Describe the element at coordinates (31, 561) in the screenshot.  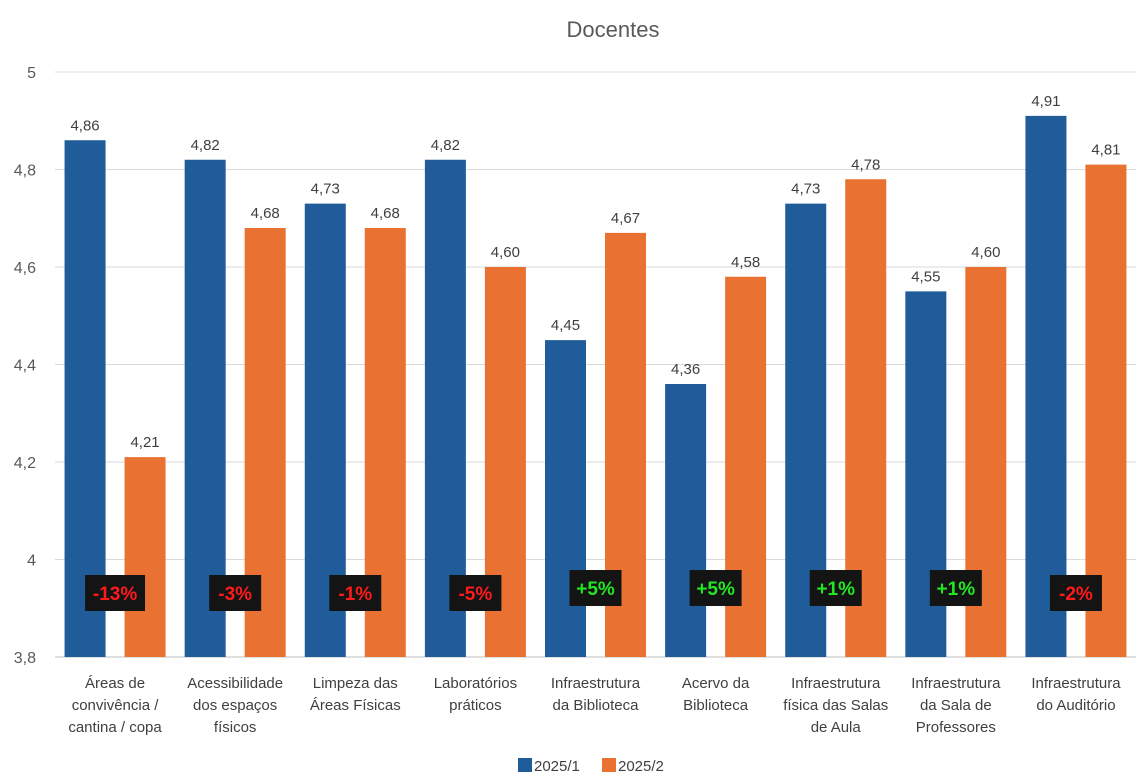
I see `y-tick-label: 4` at that location.